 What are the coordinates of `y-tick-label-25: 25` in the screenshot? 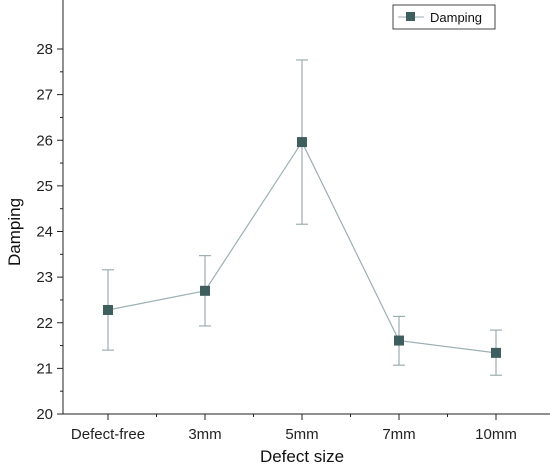 It's located at (44, 186).